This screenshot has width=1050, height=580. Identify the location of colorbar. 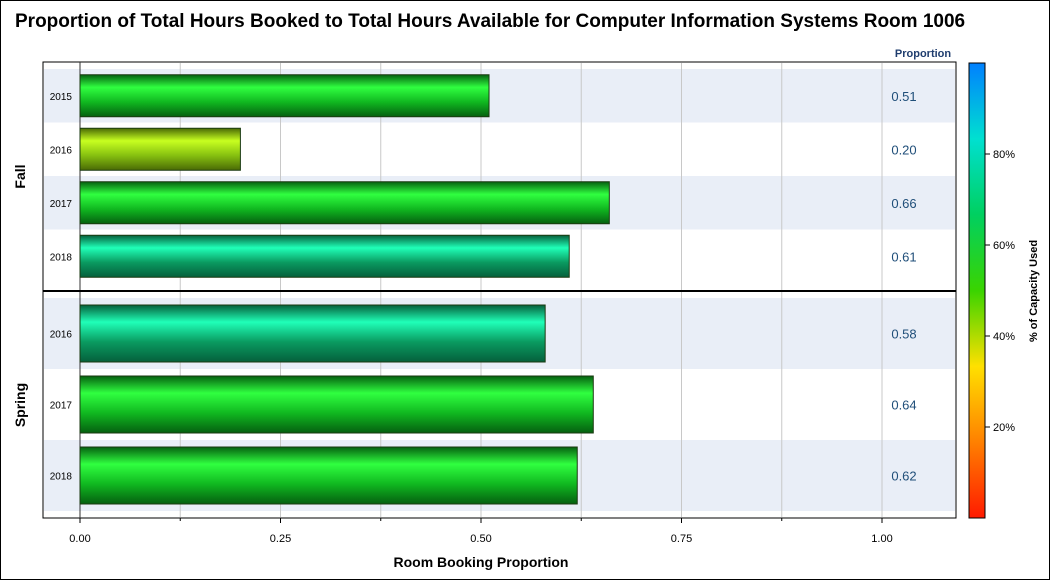
(977, 290).